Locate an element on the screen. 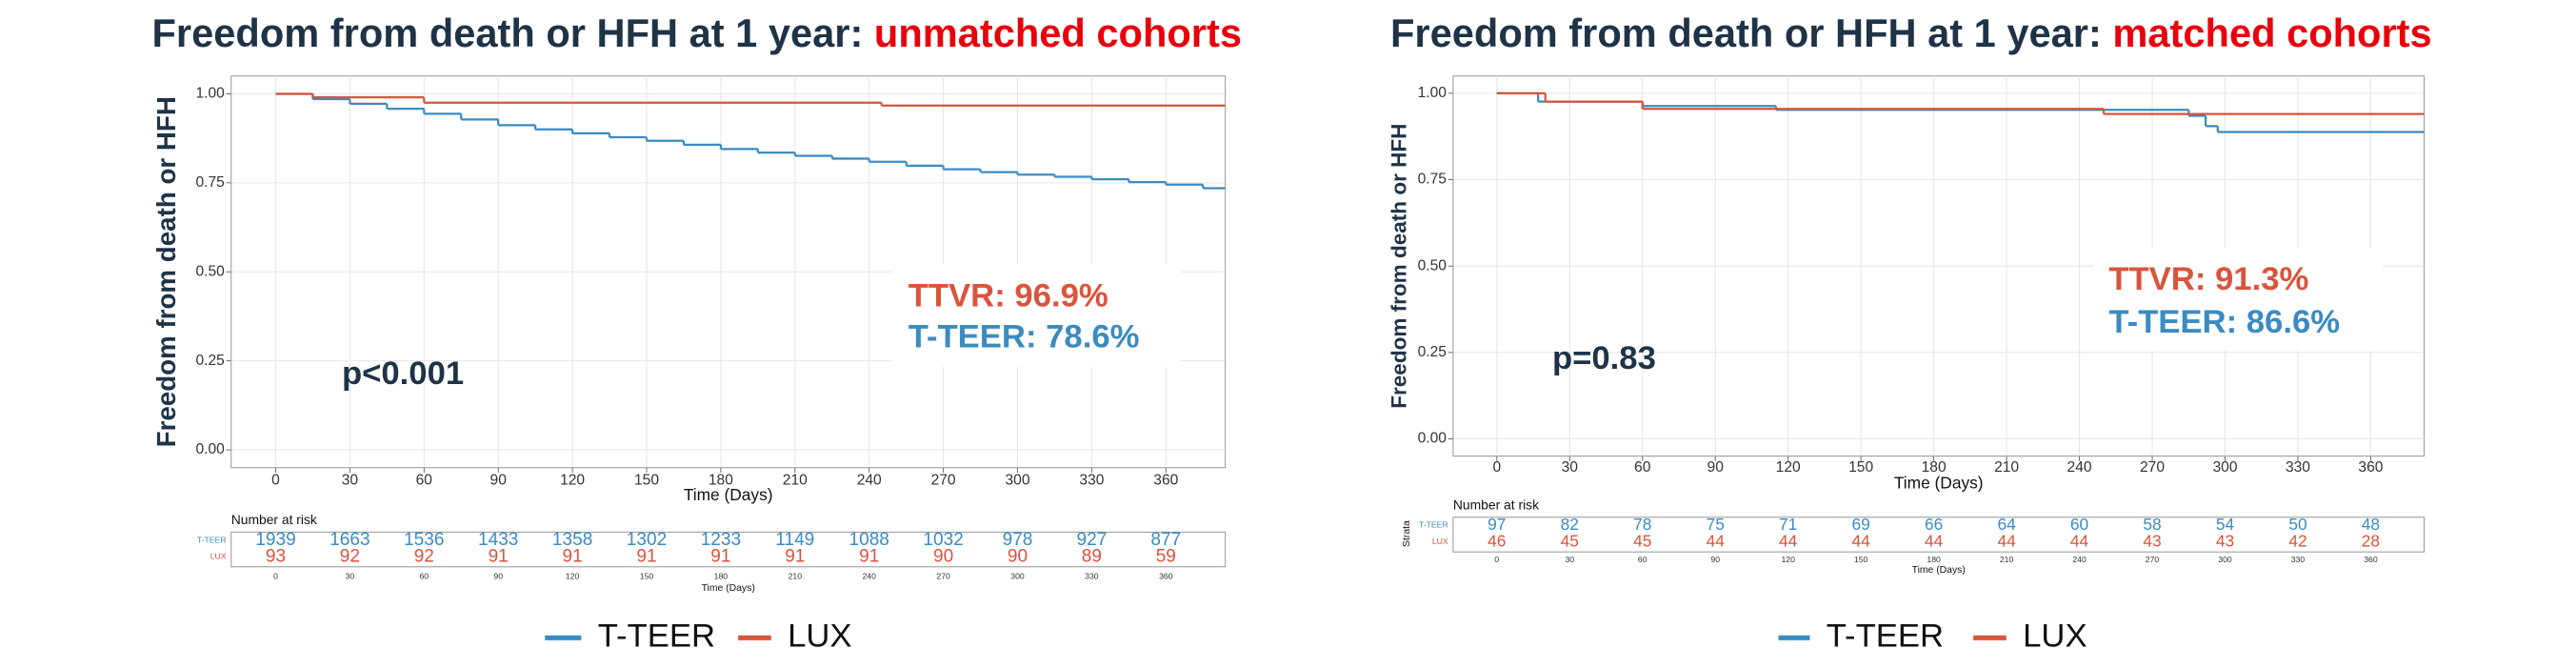 Image resolution: width=2576 pixels, height=669 pixels. annotation-box is located at coordinates (2238, 299).